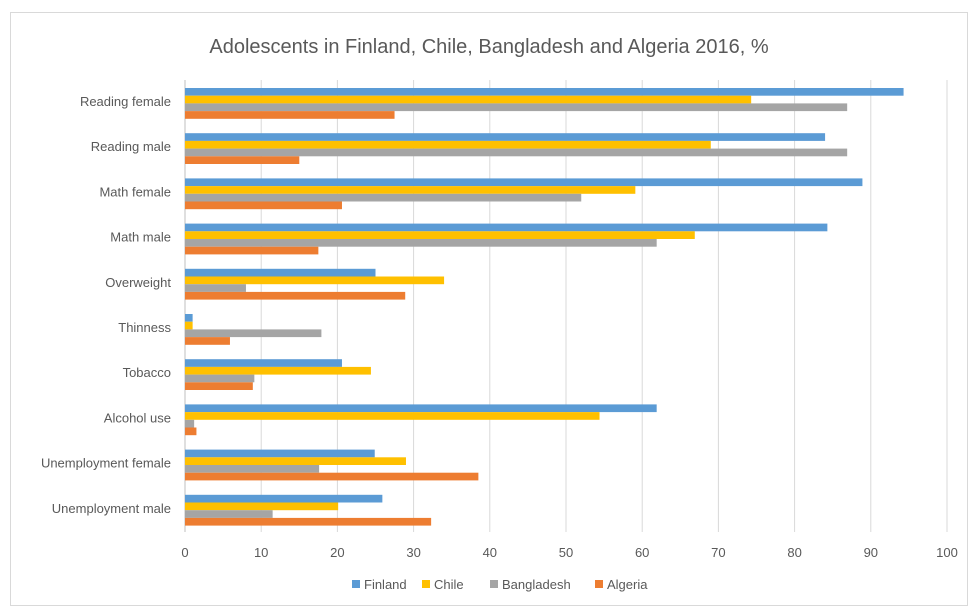 Image resolution: width=970 pixels, height=608 pixels. I want to click on x-tick-label: 0, so click(184, 552).